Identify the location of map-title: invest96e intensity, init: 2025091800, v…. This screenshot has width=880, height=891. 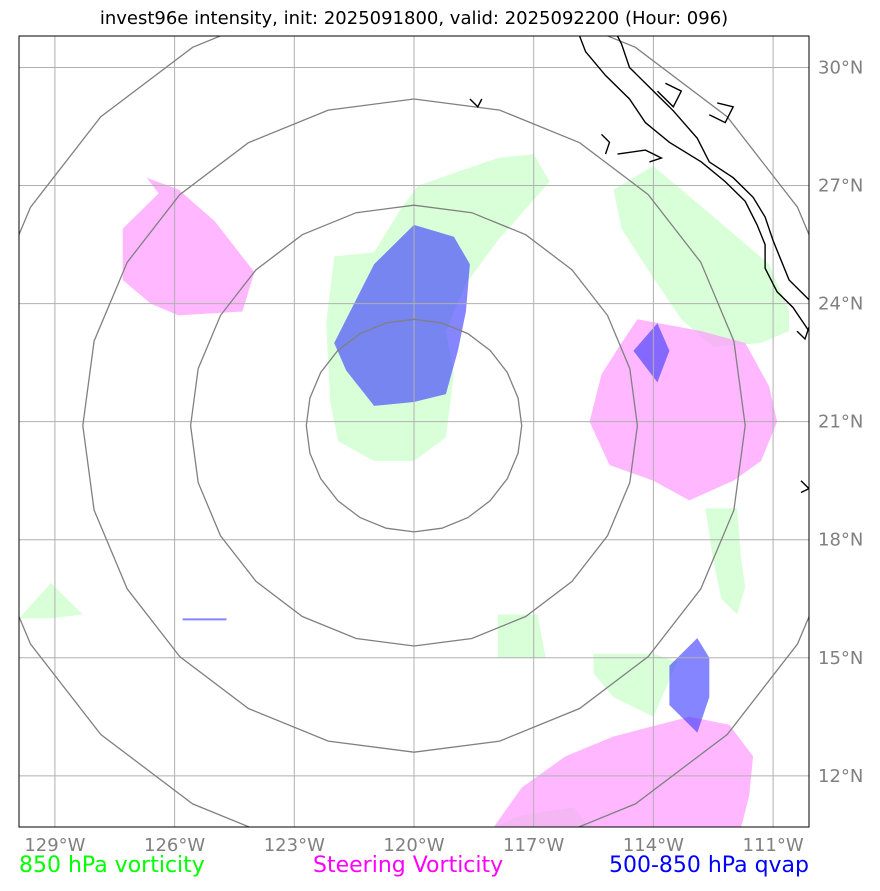
(414, 18).